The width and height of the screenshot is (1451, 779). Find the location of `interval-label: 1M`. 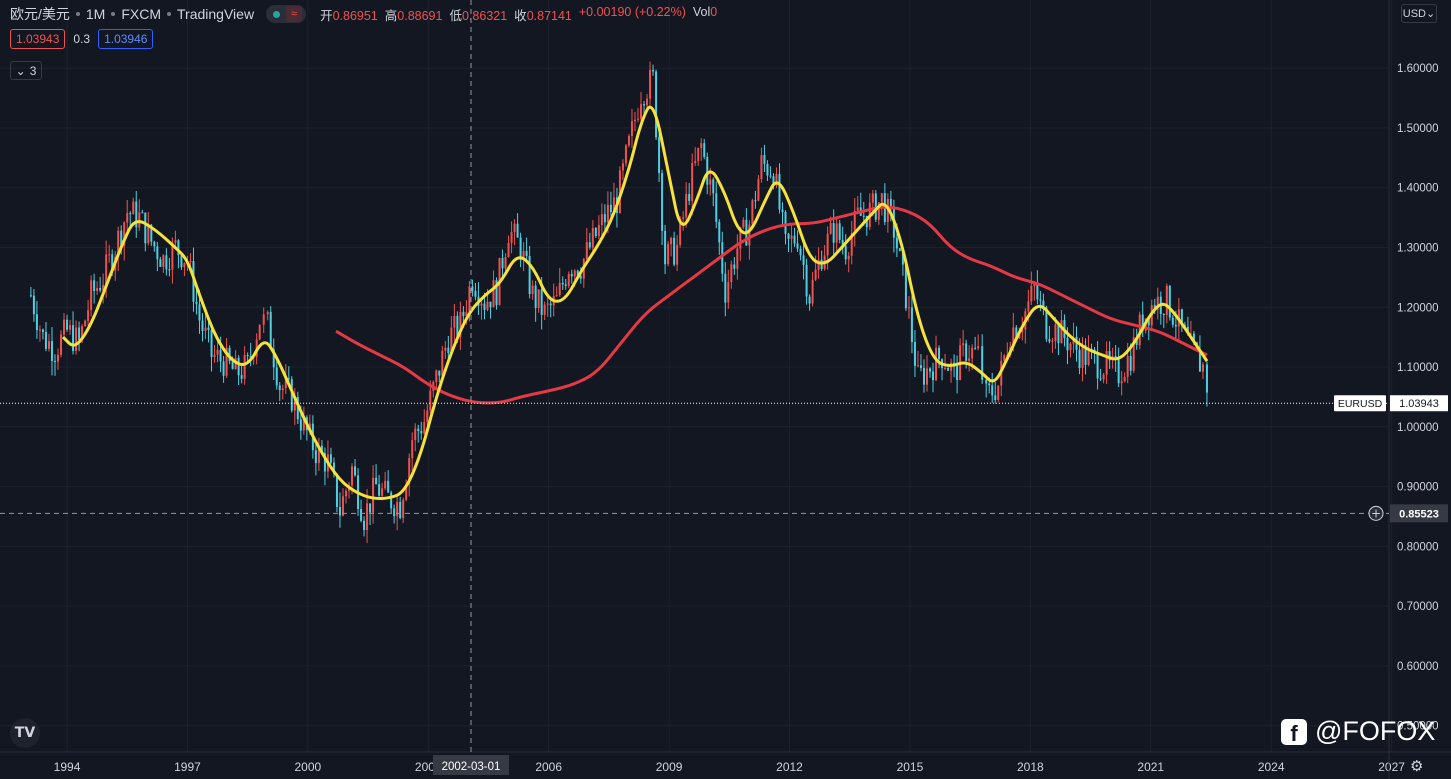

interval-label: 1M is located at coordinates (95, 14).